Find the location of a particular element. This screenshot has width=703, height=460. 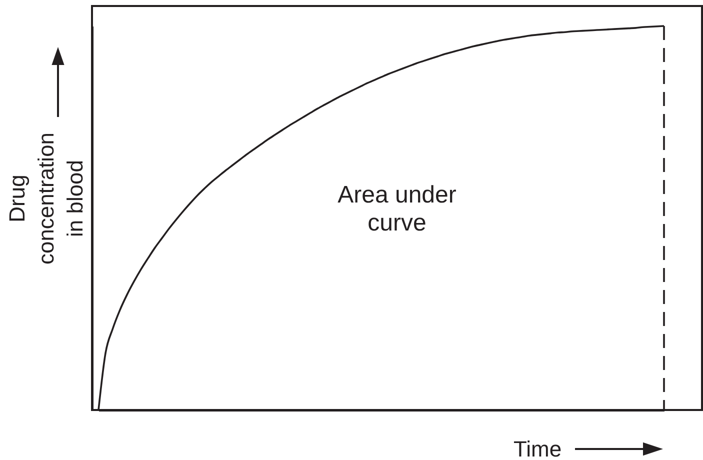

annotation: Area under curve is located at coordinates (397, 208).